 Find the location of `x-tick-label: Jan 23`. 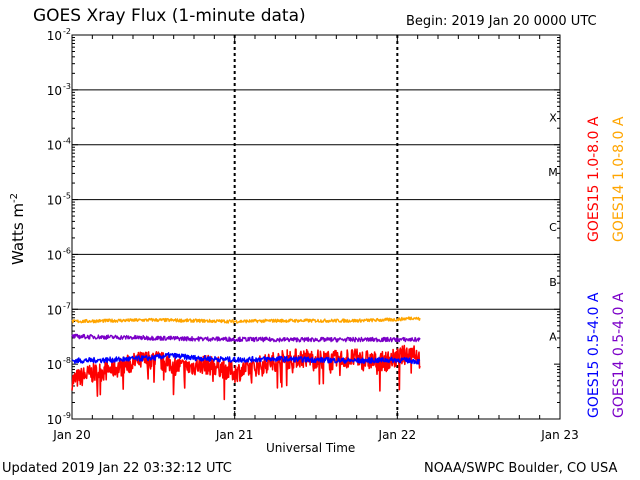

x-tick-label: Jan 23 is located at coordinates (559, 435).